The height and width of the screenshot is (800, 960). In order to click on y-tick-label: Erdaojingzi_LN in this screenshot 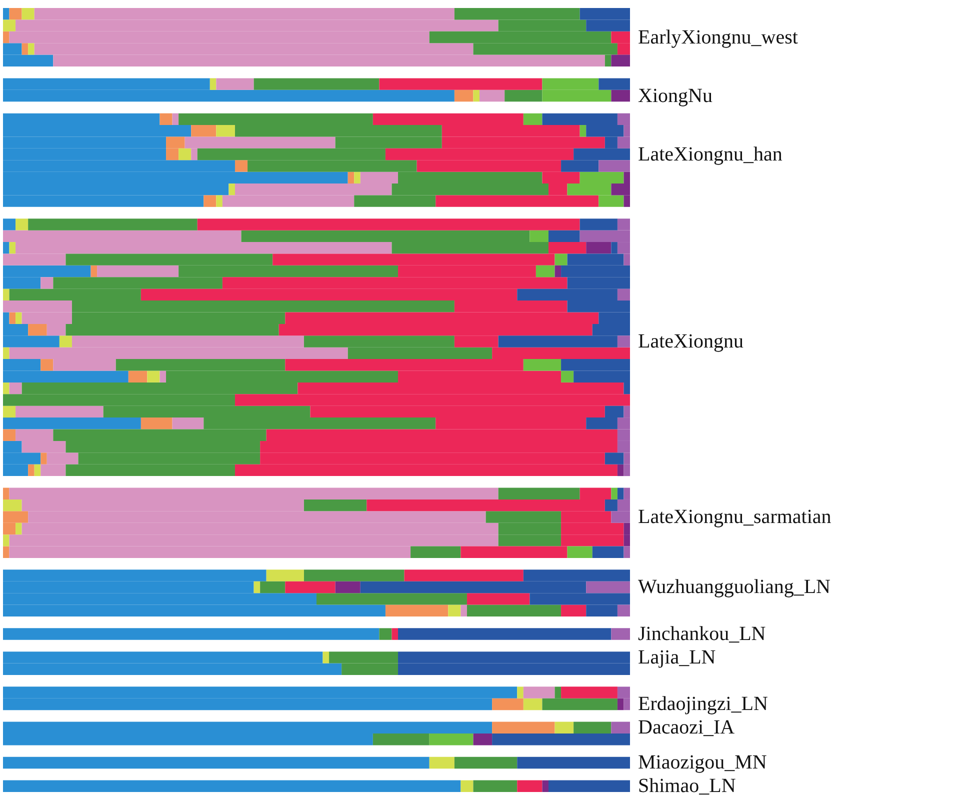, I will do `click(703, 704)`.